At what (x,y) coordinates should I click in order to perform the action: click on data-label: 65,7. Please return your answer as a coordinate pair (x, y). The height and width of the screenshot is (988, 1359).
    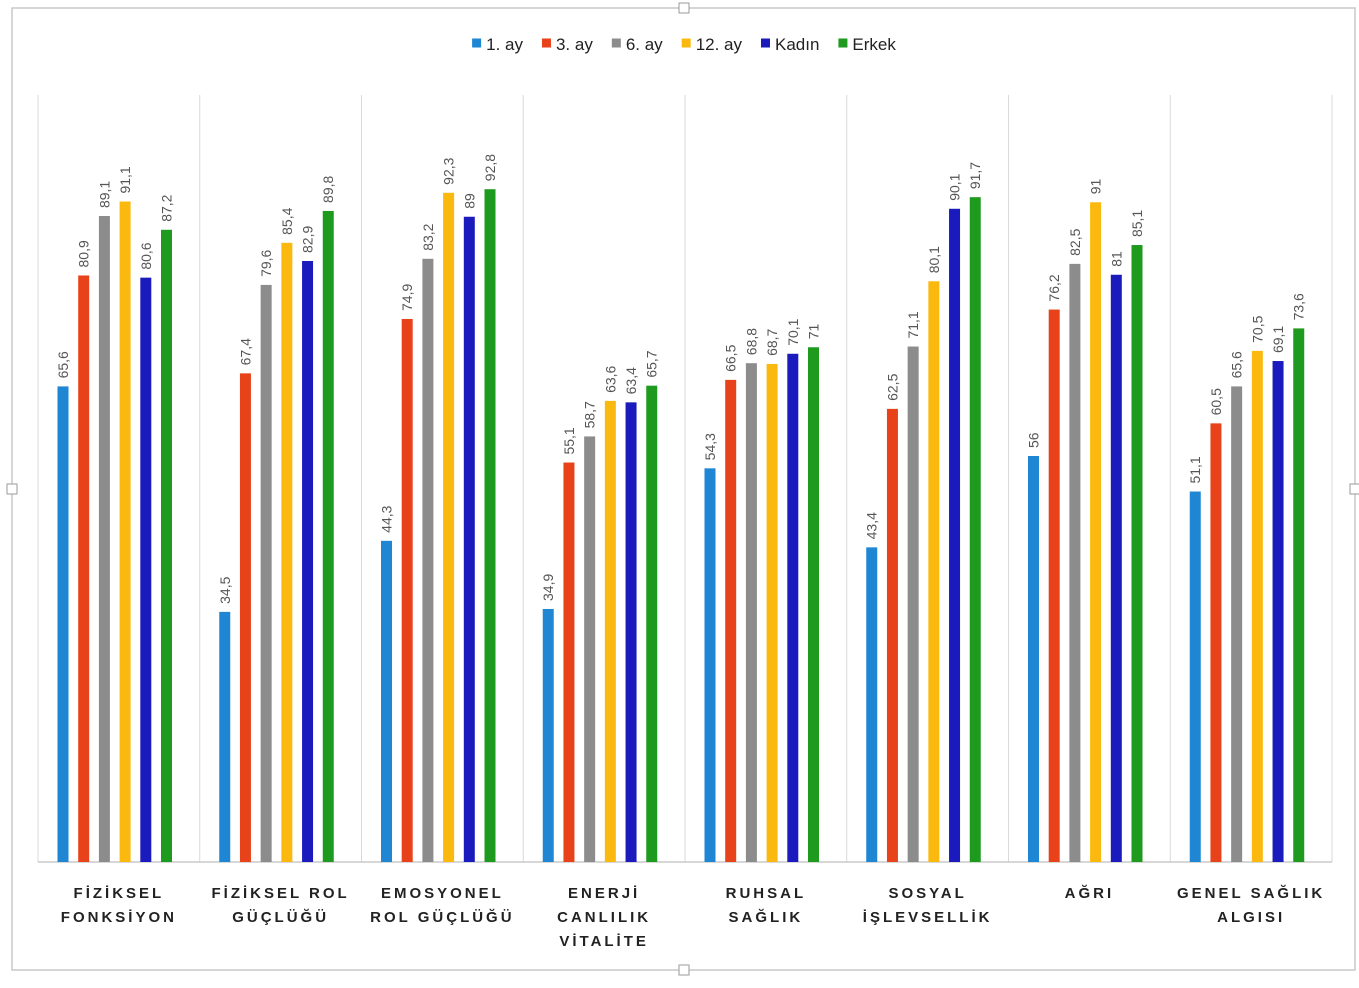
    Looking at the image, I should click on (652, 363).